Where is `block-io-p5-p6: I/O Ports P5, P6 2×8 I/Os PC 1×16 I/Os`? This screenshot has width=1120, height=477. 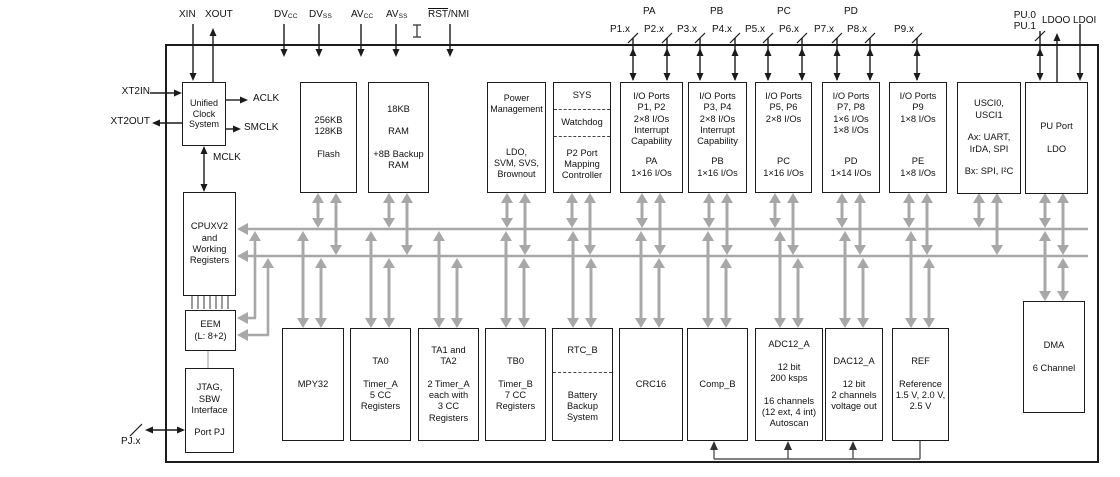 block-io-p5-p6: I/O Ports P5, P6 2×8 I/Os PC 1×16 I/Os is located at coordinates (783, 137).